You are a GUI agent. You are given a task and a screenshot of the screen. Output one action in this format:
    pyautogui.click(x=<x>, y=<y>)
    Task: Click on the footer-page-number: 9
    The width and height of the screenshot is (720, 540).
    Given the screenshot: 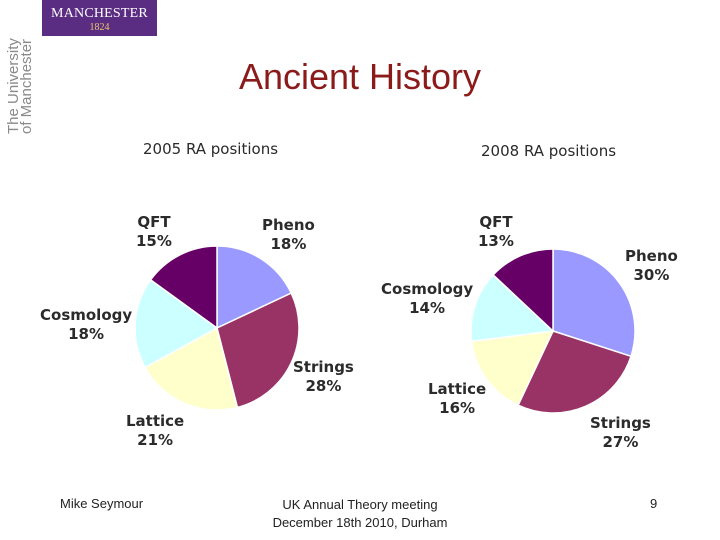 What is the action you would take?
    pyautogui.click(x=654, y=503)
    